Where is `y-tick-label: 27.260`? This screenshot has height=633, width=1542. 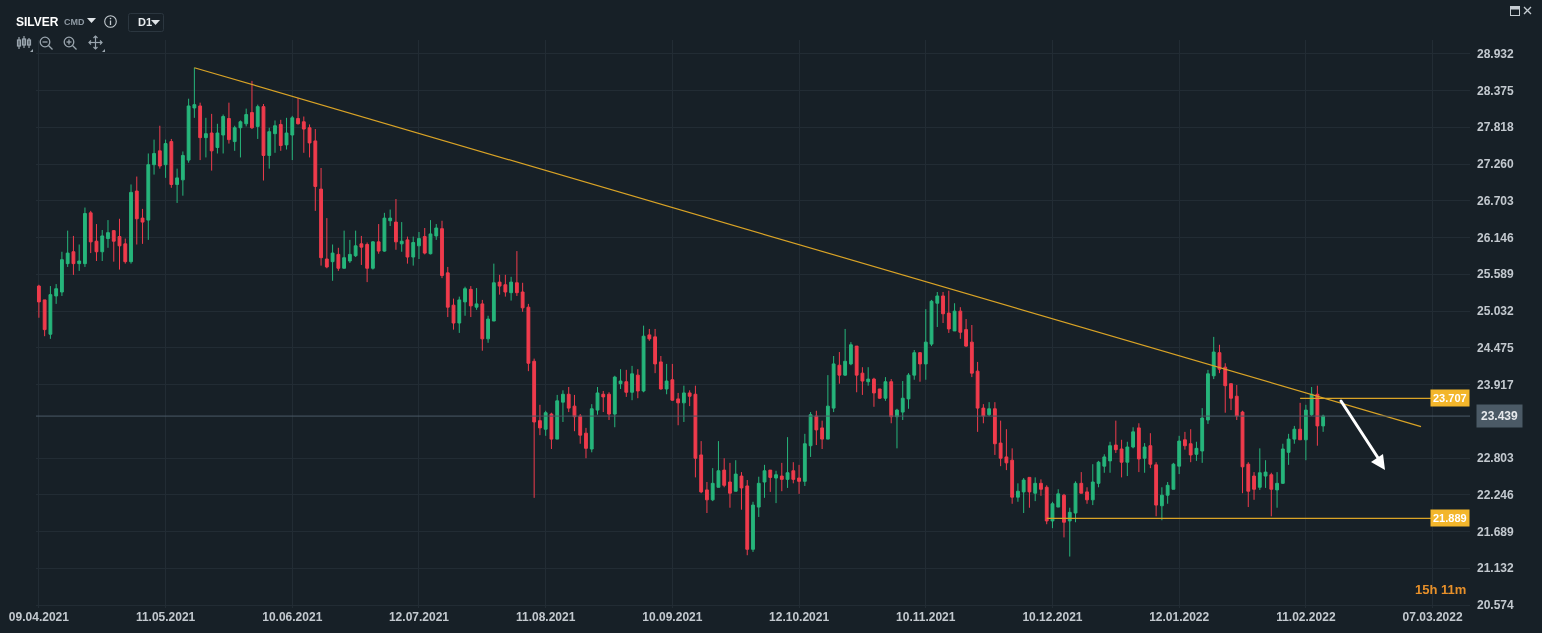 y-tick-label: 27.260 is located at coordinates (1496, 164).